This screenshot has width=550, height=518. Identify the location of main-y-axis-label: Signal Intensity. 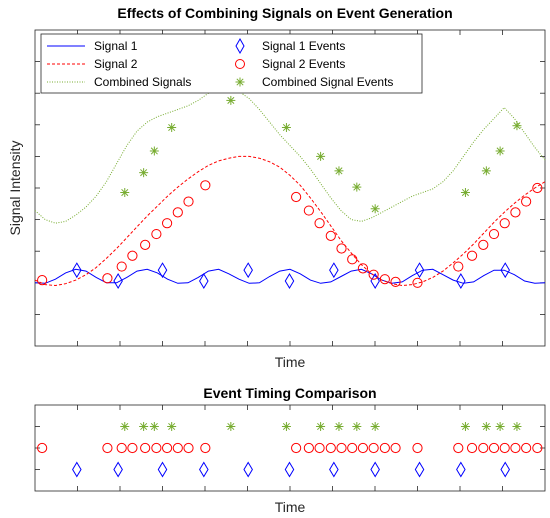
(15, 188).